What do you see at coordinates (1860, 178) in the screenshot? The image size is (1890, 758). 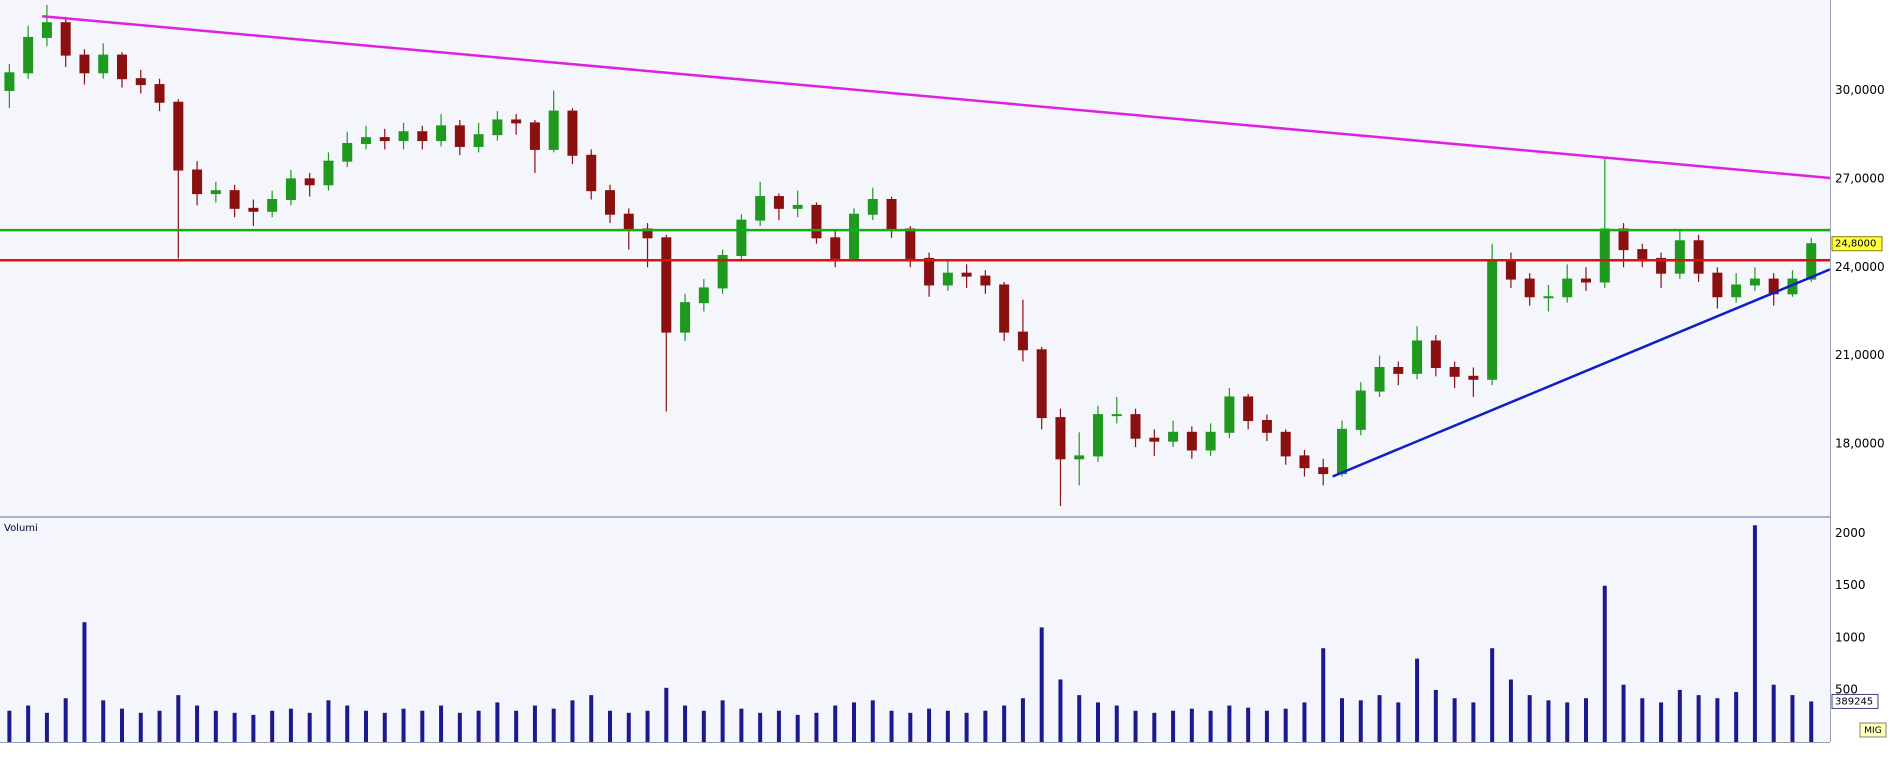 I see `y-tick-label: 27,0000` at bounding box center [1860, 178].